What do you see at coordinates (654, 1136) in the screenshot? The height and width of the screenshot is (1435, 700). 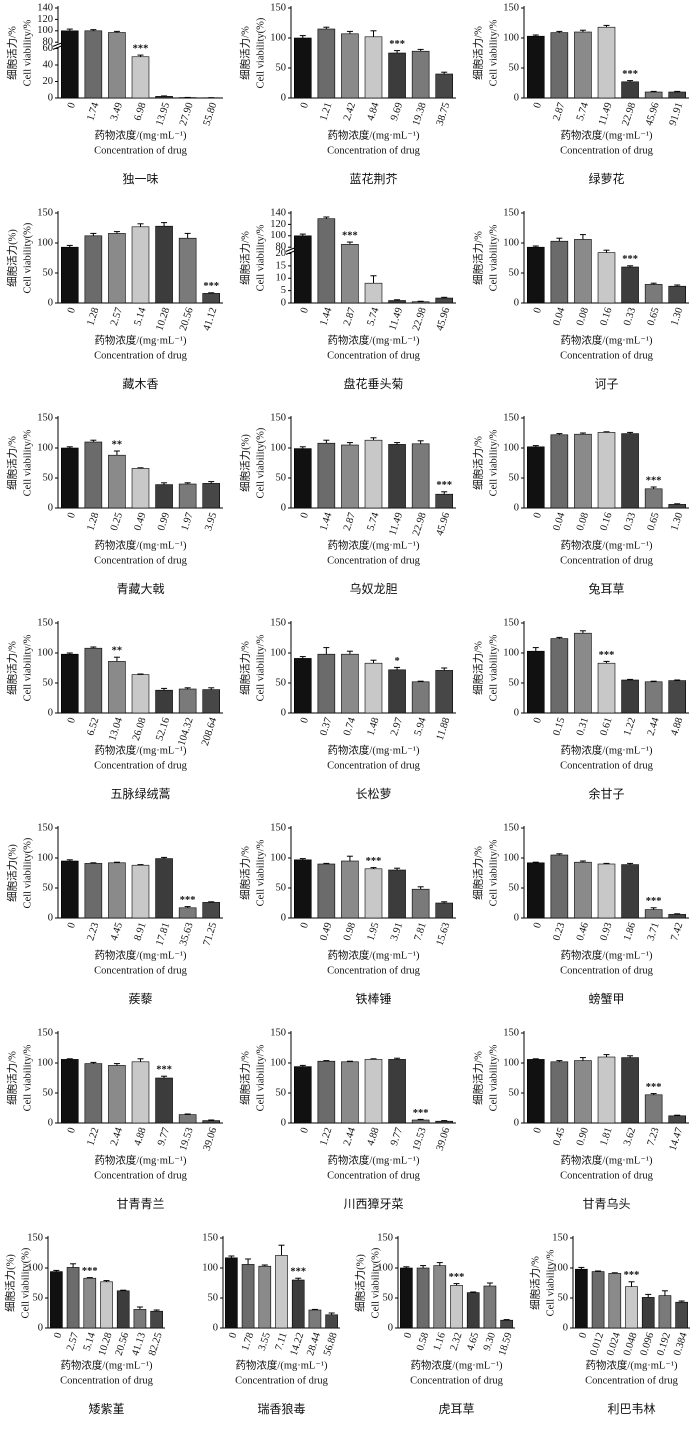 I see `x-tick-label: 7.23` at bounding box center [654, 1136].